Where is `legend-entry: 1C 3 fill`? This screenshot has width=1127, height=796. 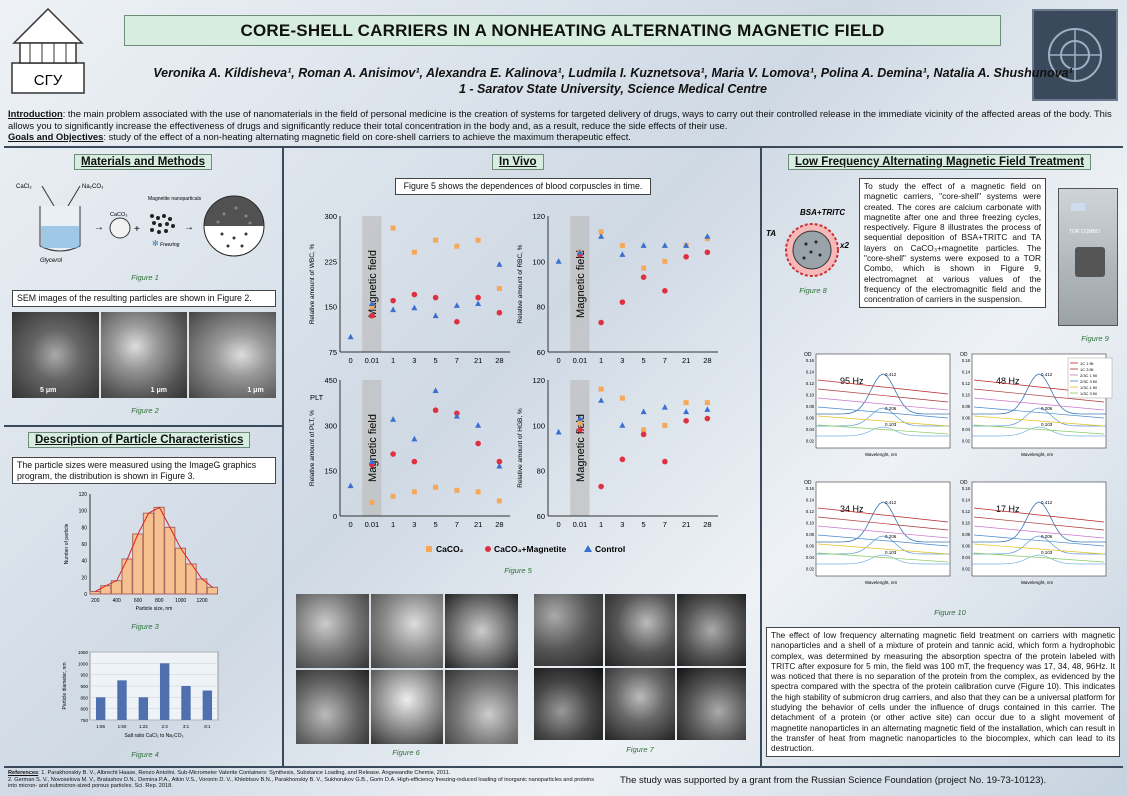
legend-entry: 1C 3 fill is located at coordinates (1086, 369).